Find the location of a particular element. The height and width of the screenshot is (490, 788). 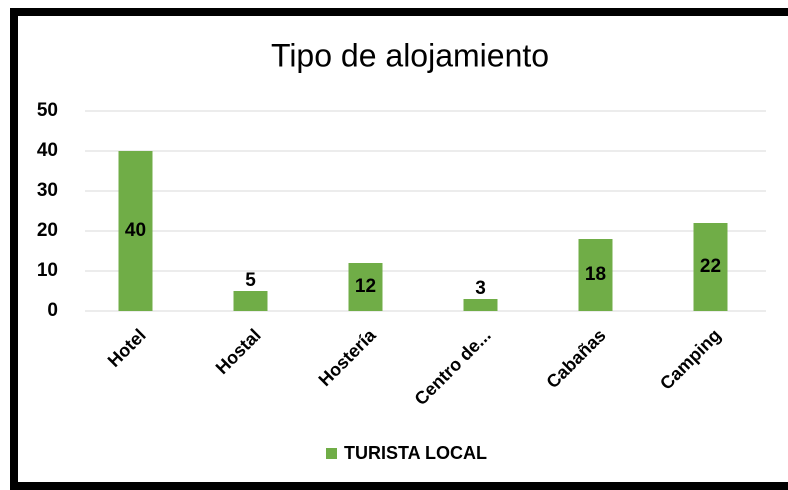

data-label: 18 is located at coordinates (595, 274).